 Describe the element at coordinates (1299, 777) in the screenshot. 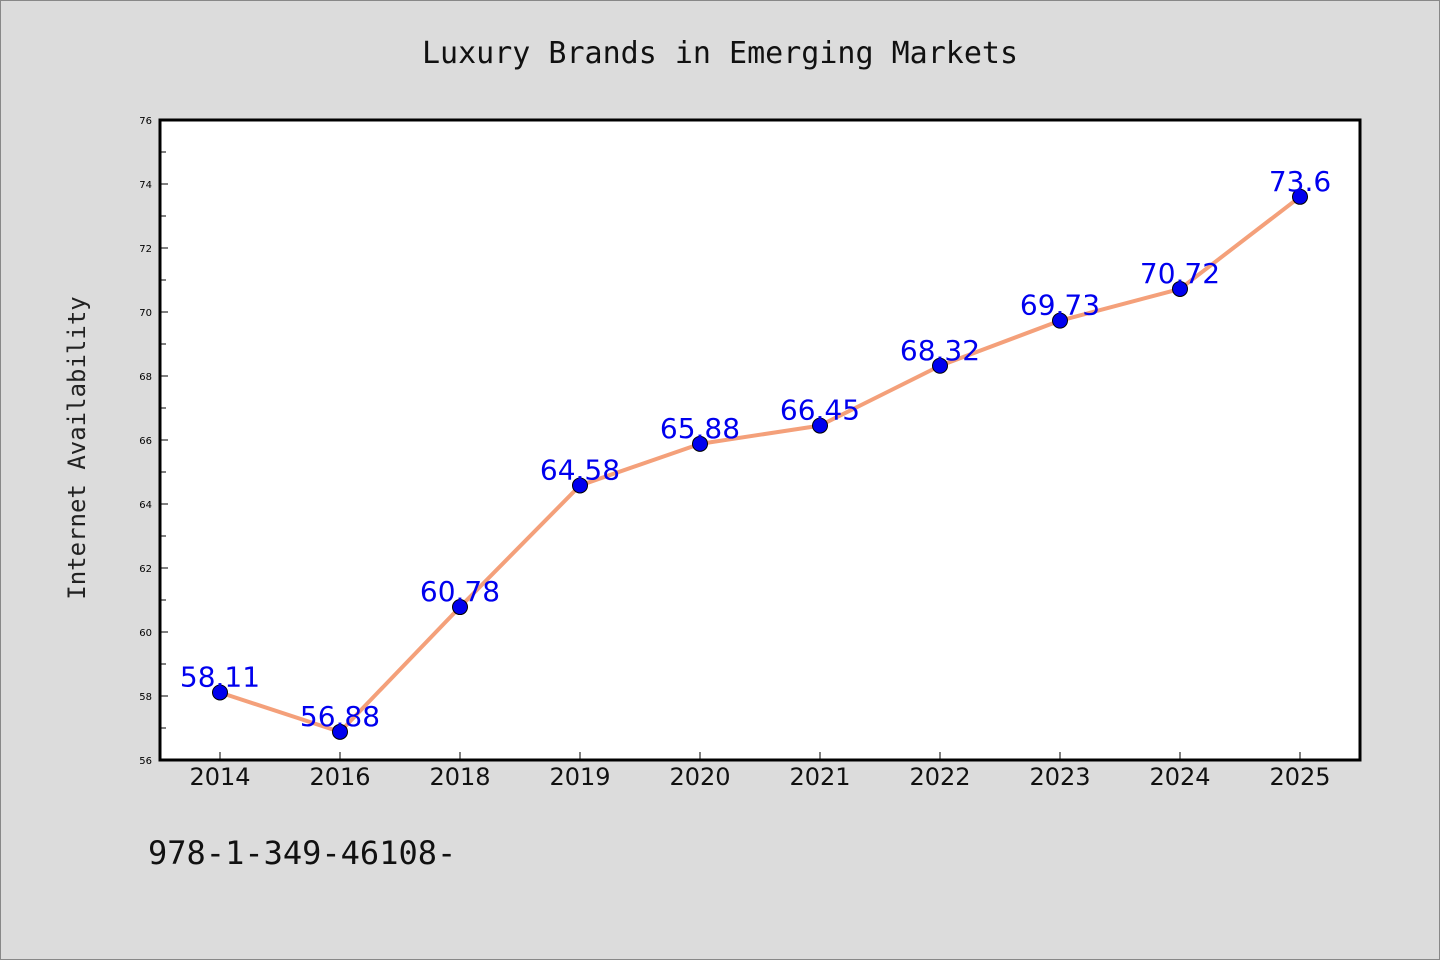

I see `x-tick-label: 2025` at that location.